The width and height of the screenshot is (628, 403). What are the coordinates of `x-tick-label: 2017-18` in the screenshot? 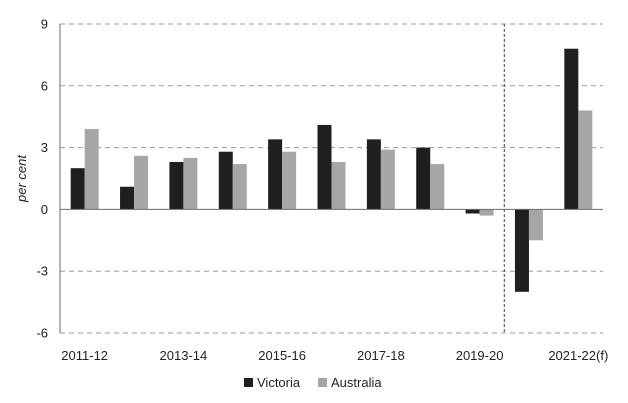 It's located at (381, 355).